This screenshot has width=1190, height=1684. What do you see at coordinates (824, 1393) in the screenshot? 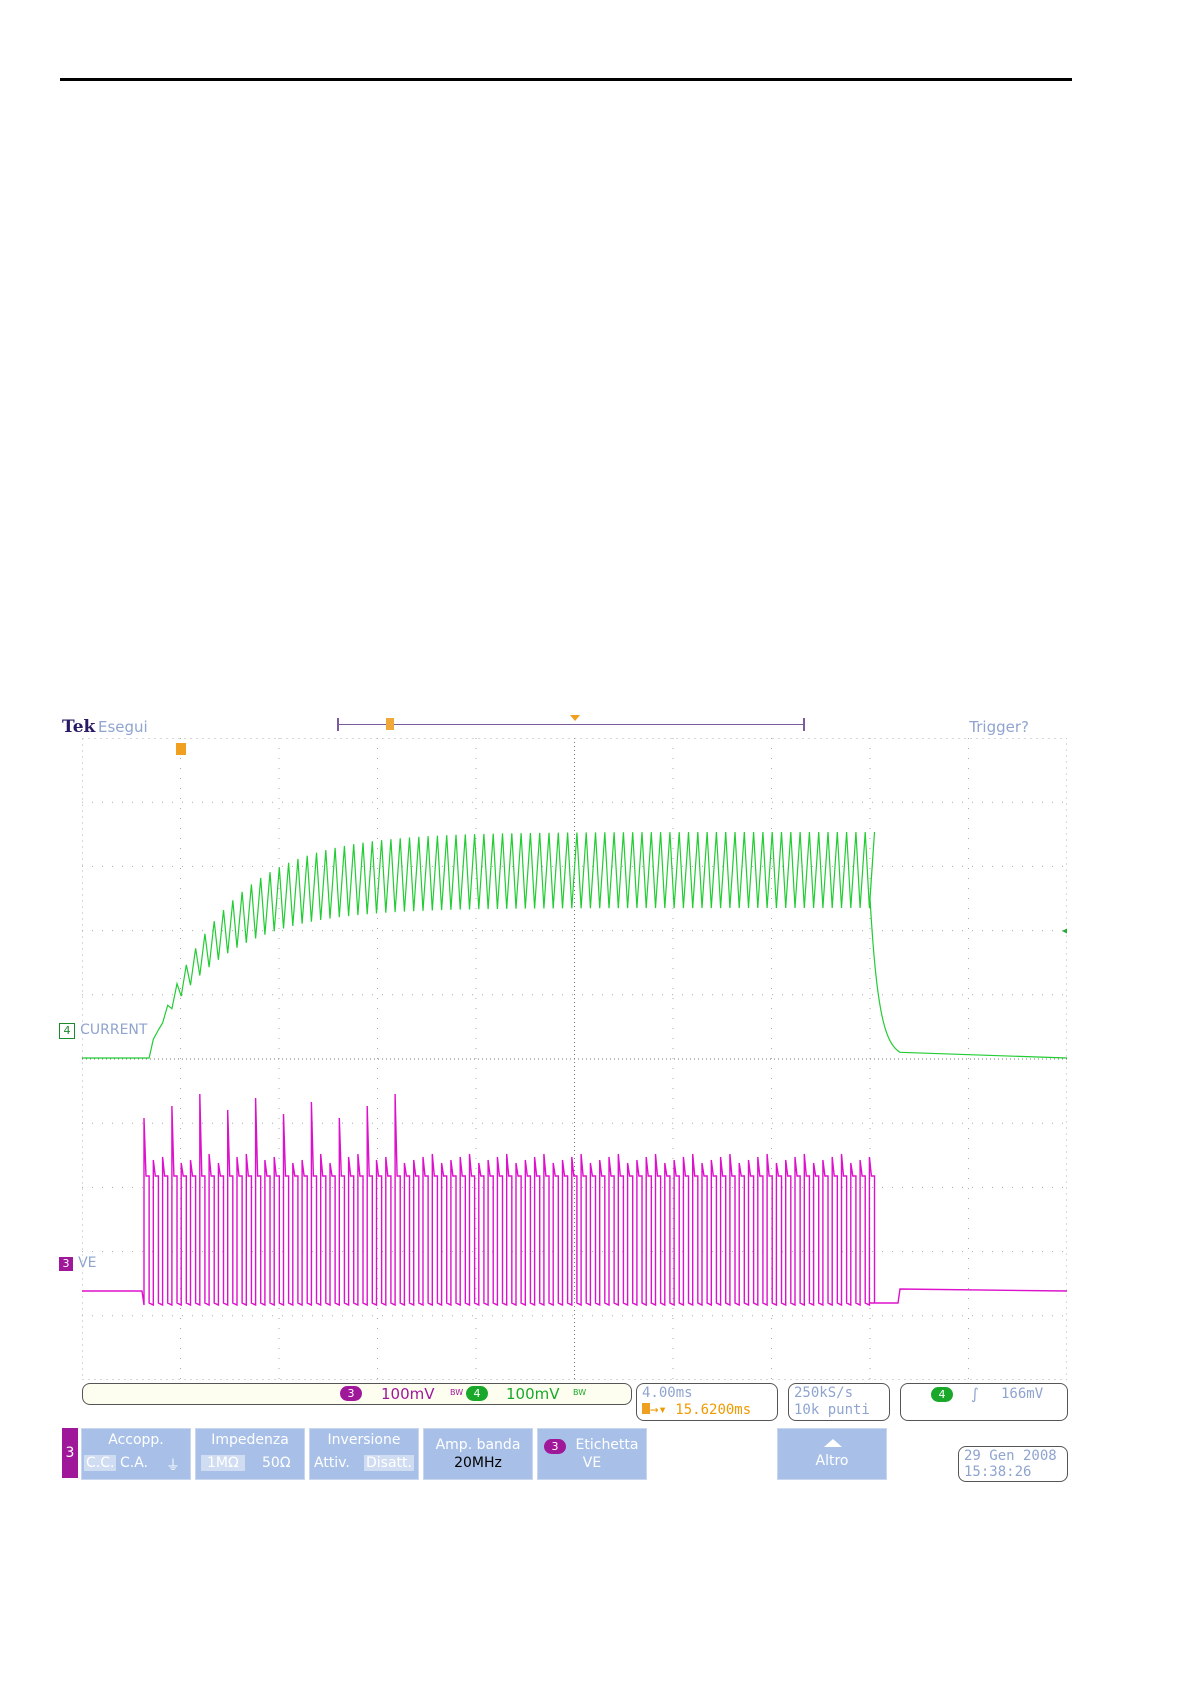
I see `sample-rate: 250kS/s` at bounding box center [824, 1393].